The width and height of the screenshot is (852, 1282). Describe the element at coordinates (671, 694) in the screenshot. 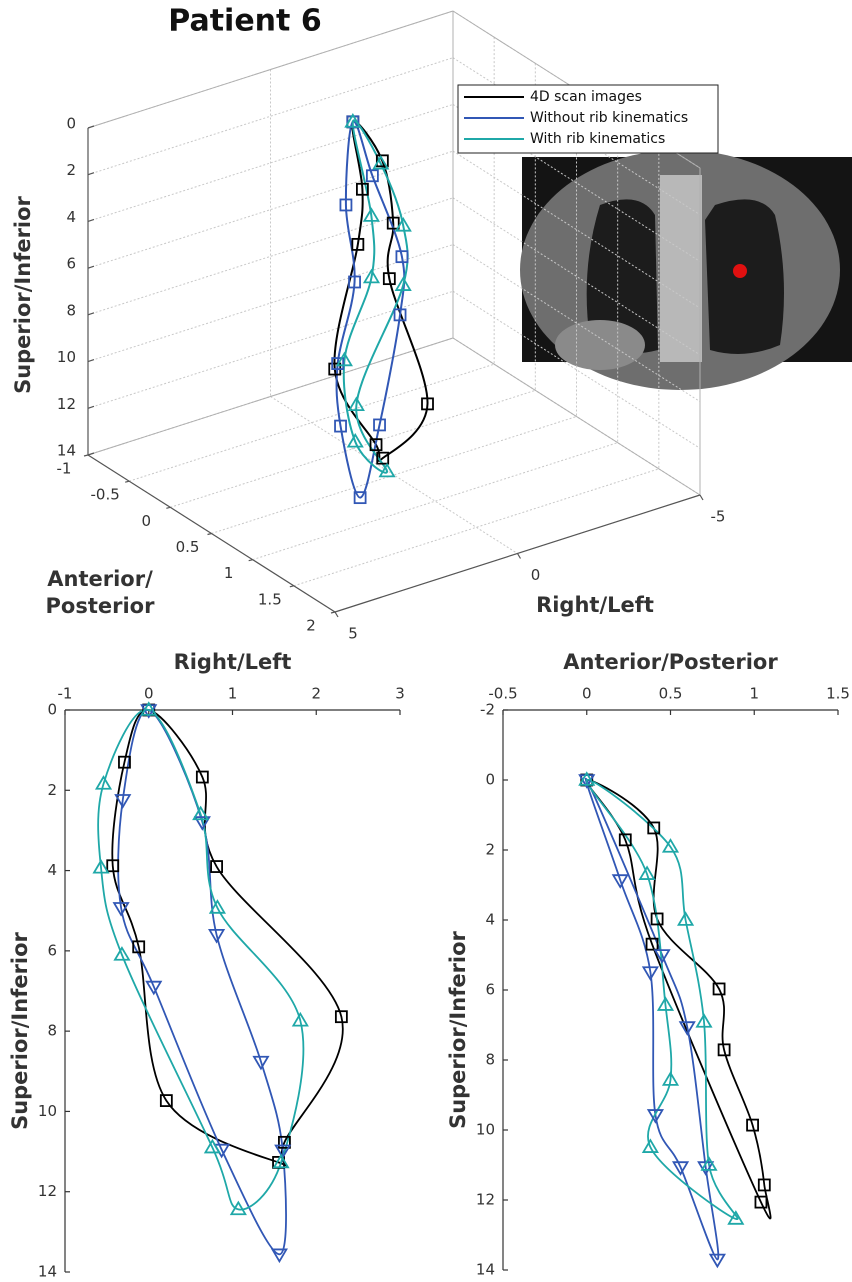

I see `x-tick-label: 0.5` at that location.